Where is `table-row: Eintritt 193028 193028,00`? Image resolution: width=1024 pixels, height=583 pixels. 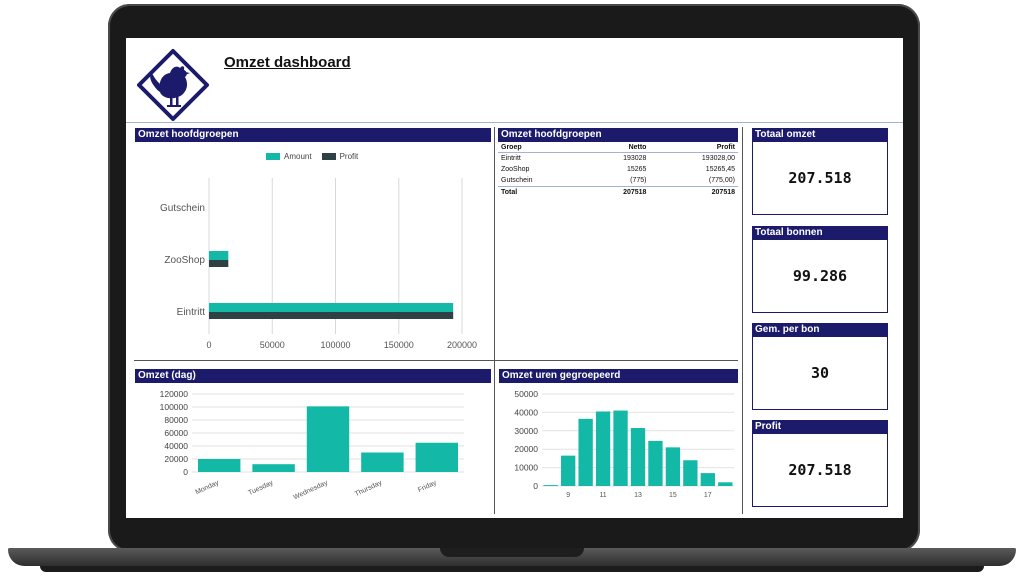 table-row: Eintritt 193028 193028,00 is located at coordinates (618, 159).